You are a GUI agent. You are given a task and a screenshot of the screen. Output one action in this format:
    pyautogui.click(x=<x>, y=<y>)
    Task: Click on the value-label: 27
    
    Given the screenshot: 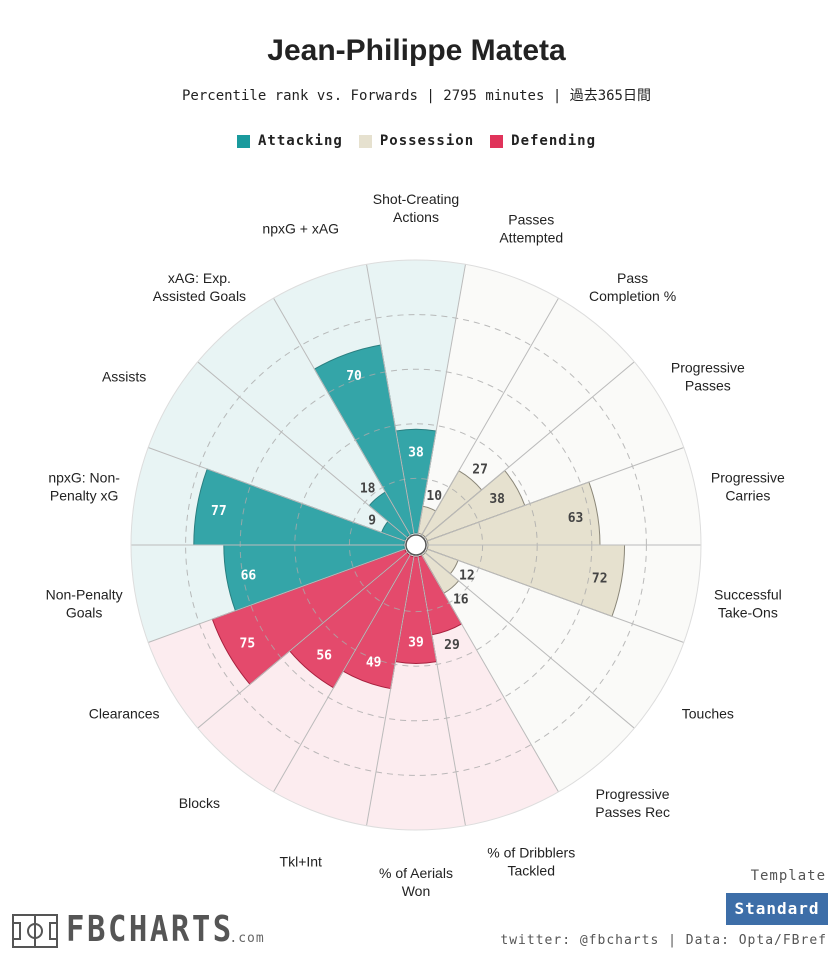 What is the action you would take?
    pyautogui.click(x=480, y=470)
    